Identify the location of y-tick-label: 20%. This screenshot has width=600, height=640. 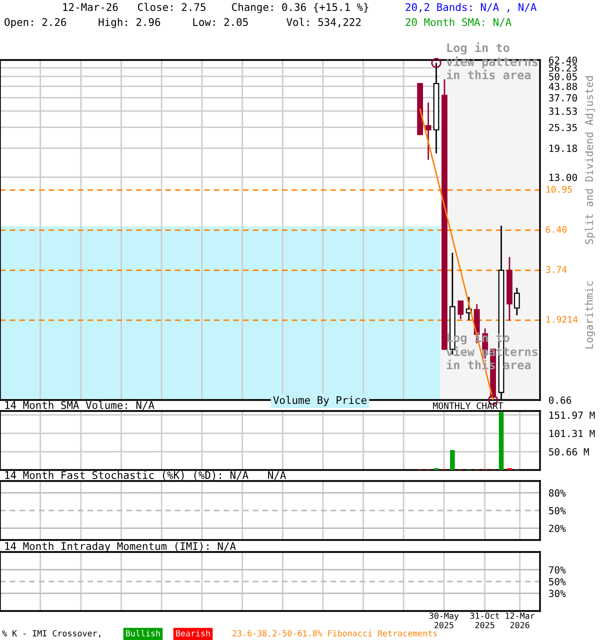
(557, 528).